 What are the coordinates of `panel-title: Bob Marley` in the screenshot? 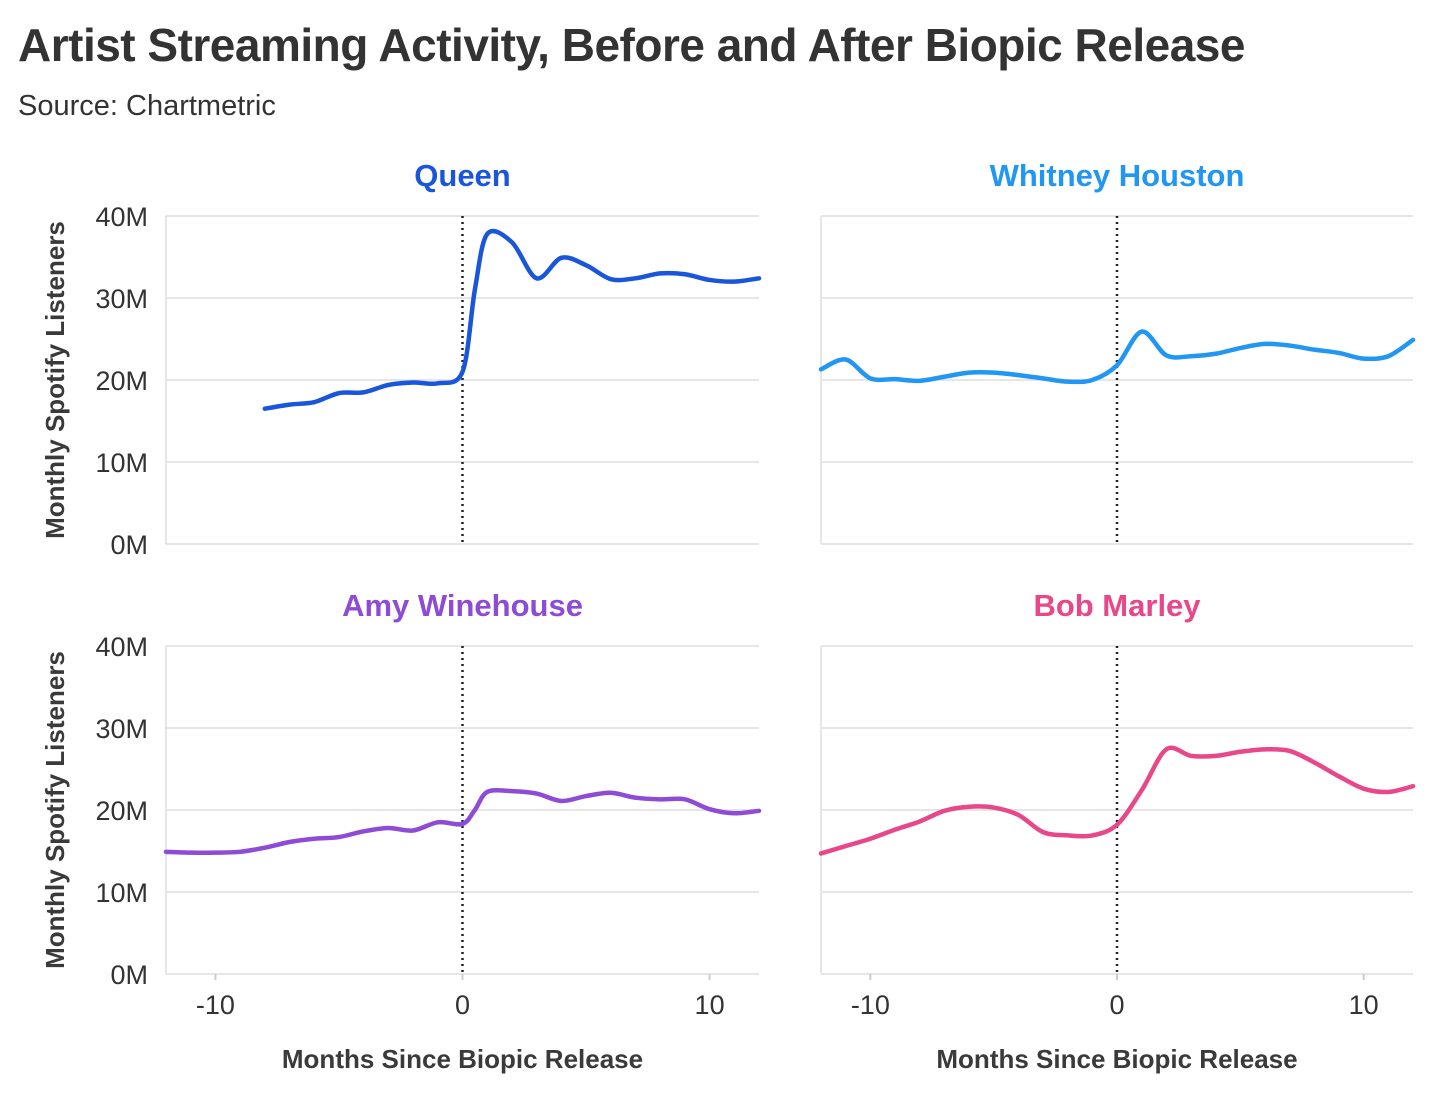 It's located at (1117, 605).